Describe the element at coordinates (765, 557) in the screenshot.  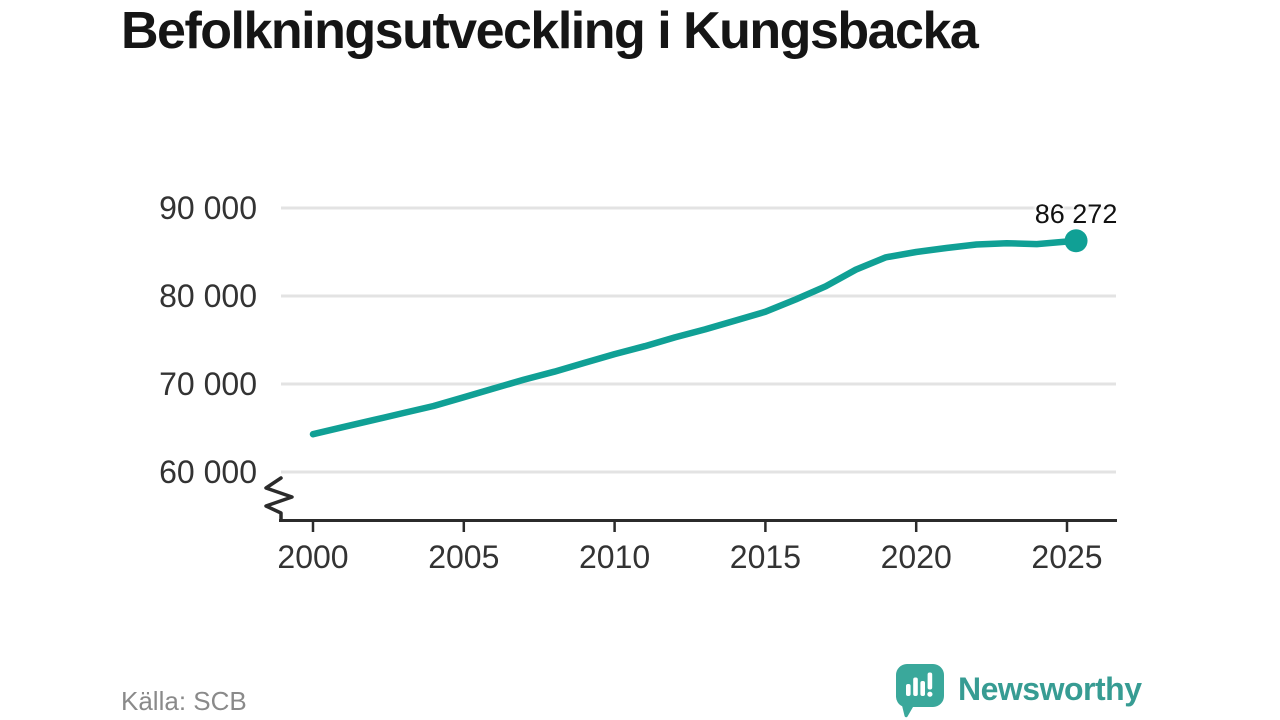
I see `x-tick-label: 2015` at that location.